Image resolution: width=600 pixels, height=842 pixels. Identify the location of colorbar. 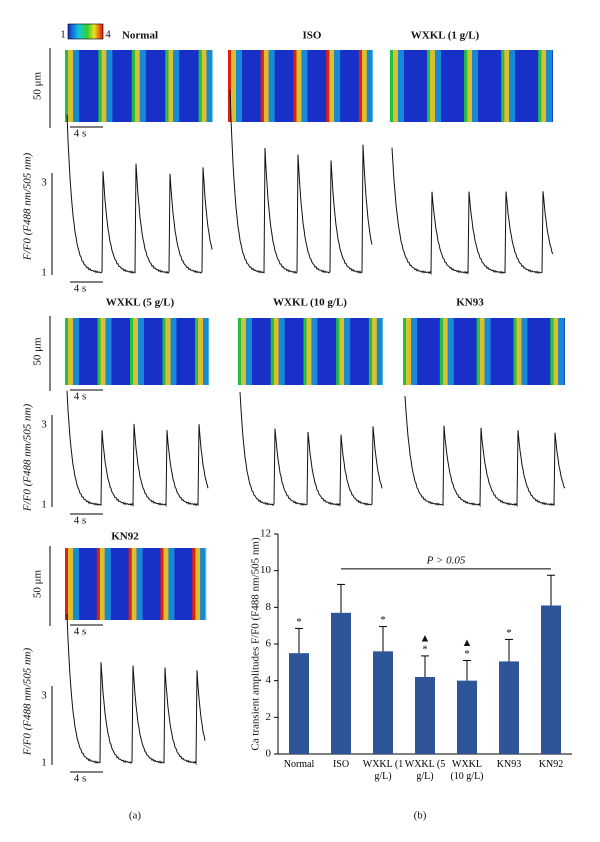
(85, 31).